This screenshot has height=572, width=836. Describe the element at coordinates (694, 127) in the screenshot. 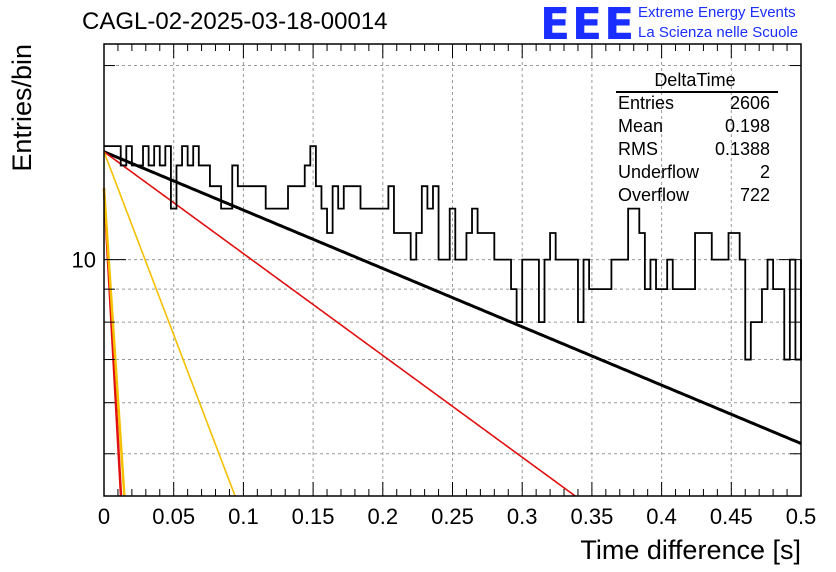

I see `stats-row-mean: Mean 0.198` at that location.